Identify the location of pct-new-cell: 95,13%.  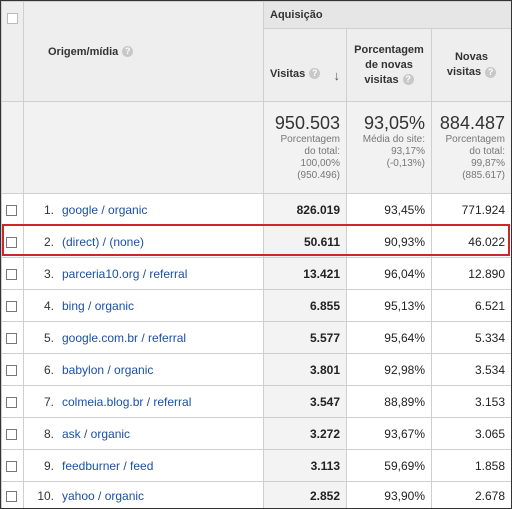
(389, 305).